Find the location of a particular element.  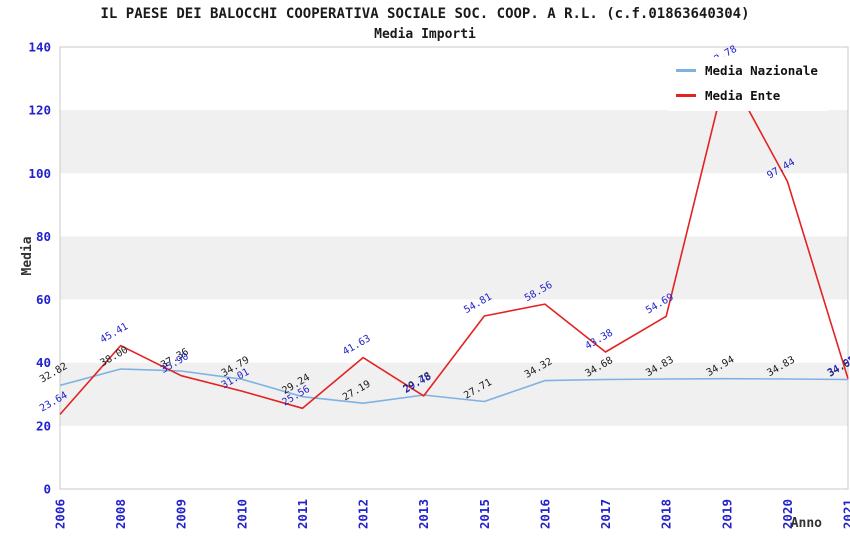

legend-item-media-ente: Media Ente is located at coordinates (747, 95).